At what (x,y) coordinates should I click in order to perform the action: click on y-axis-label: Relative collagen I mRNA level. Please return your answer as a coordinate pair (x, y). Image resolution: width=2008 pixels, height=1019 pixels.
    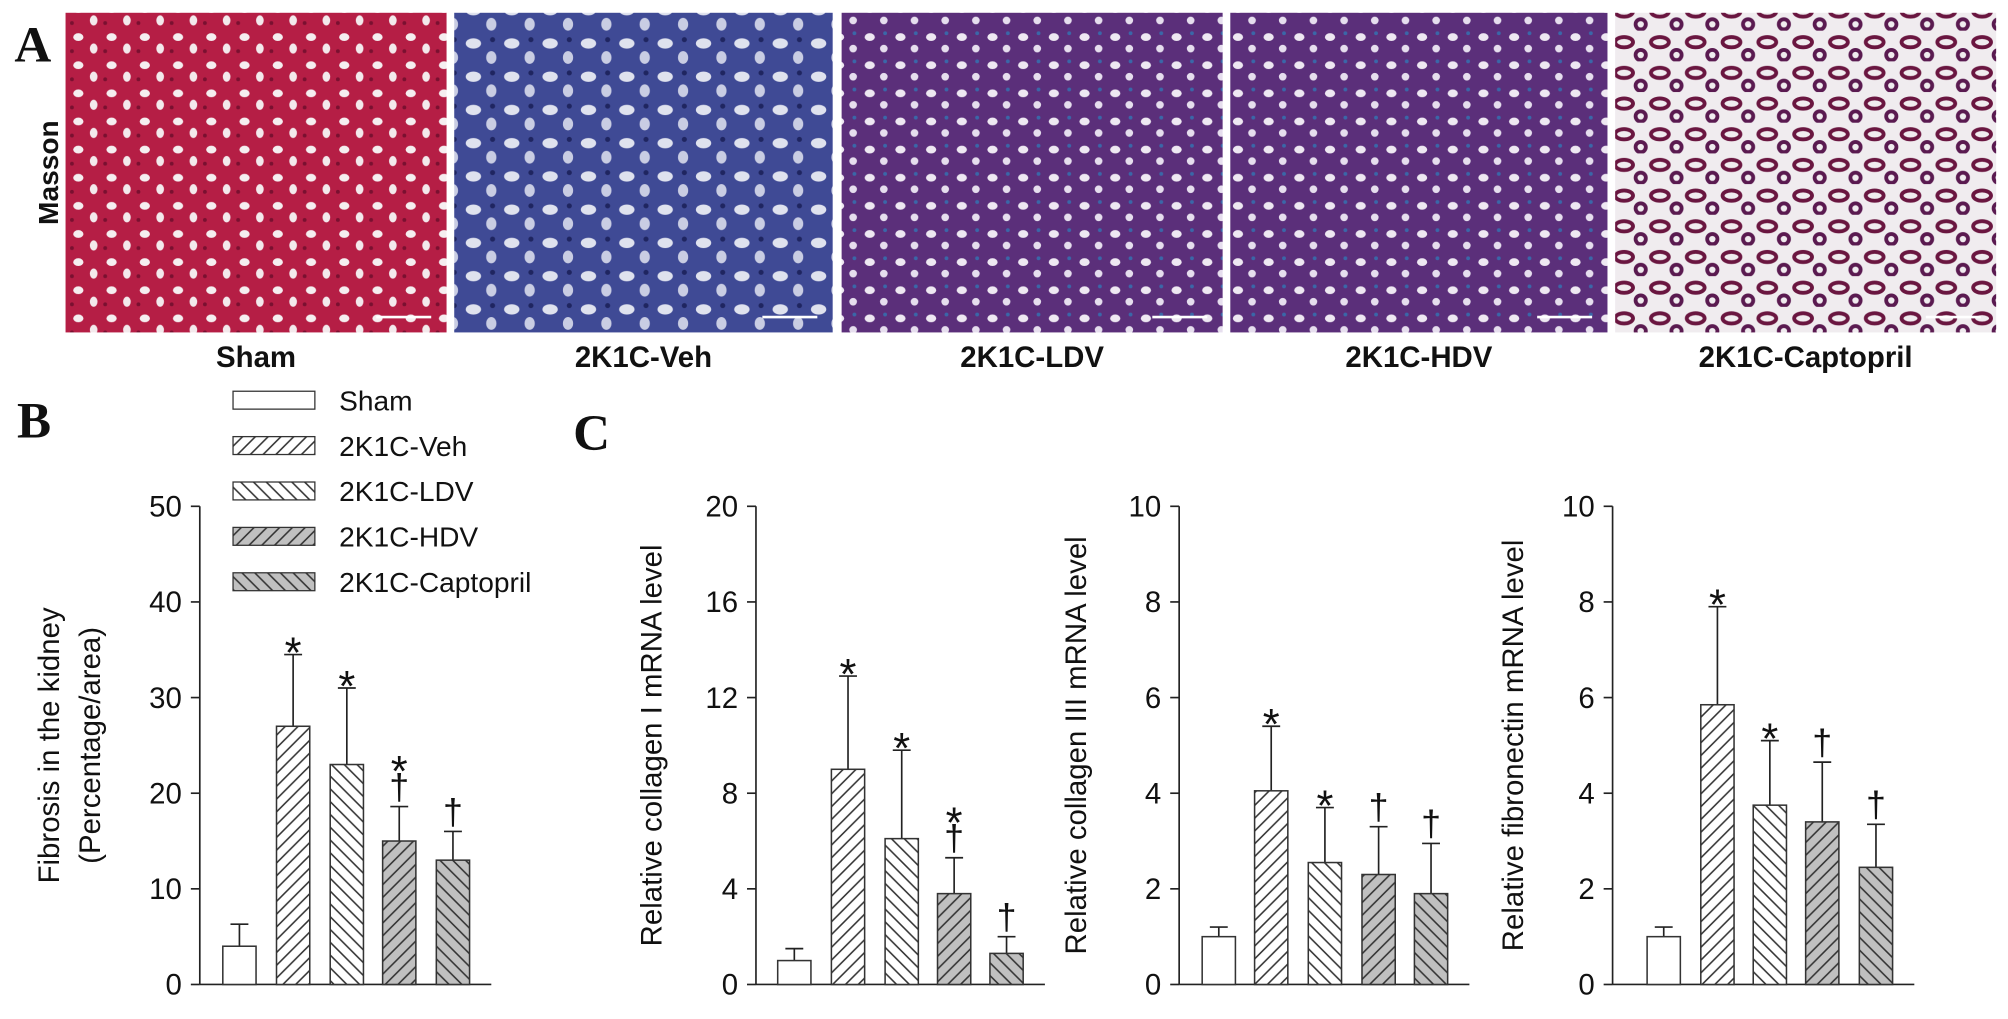
    Looking at the image, I should click on (651, 745).